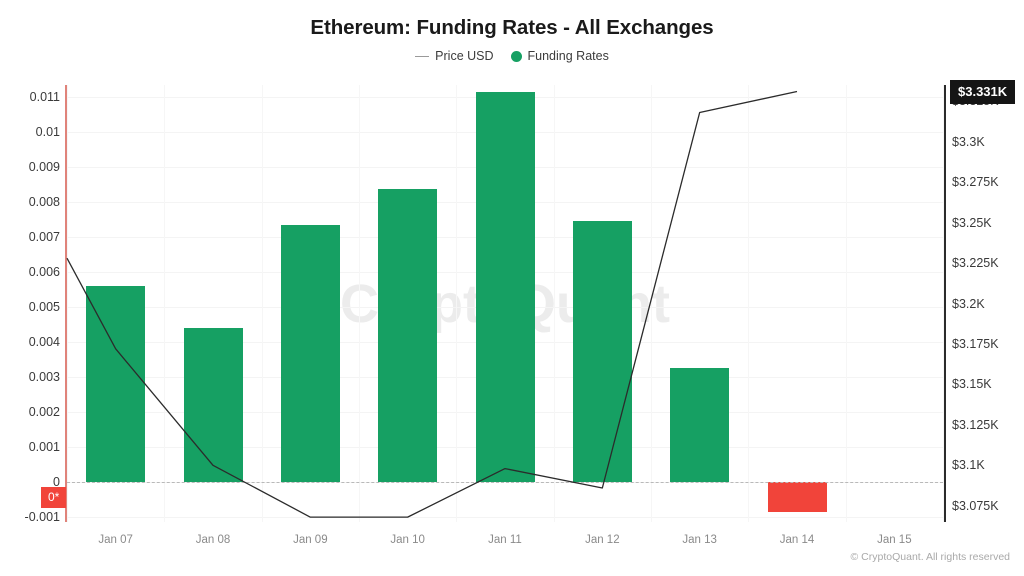  I want to click on right-axis-tick: $3.125K, so click(975, 424).